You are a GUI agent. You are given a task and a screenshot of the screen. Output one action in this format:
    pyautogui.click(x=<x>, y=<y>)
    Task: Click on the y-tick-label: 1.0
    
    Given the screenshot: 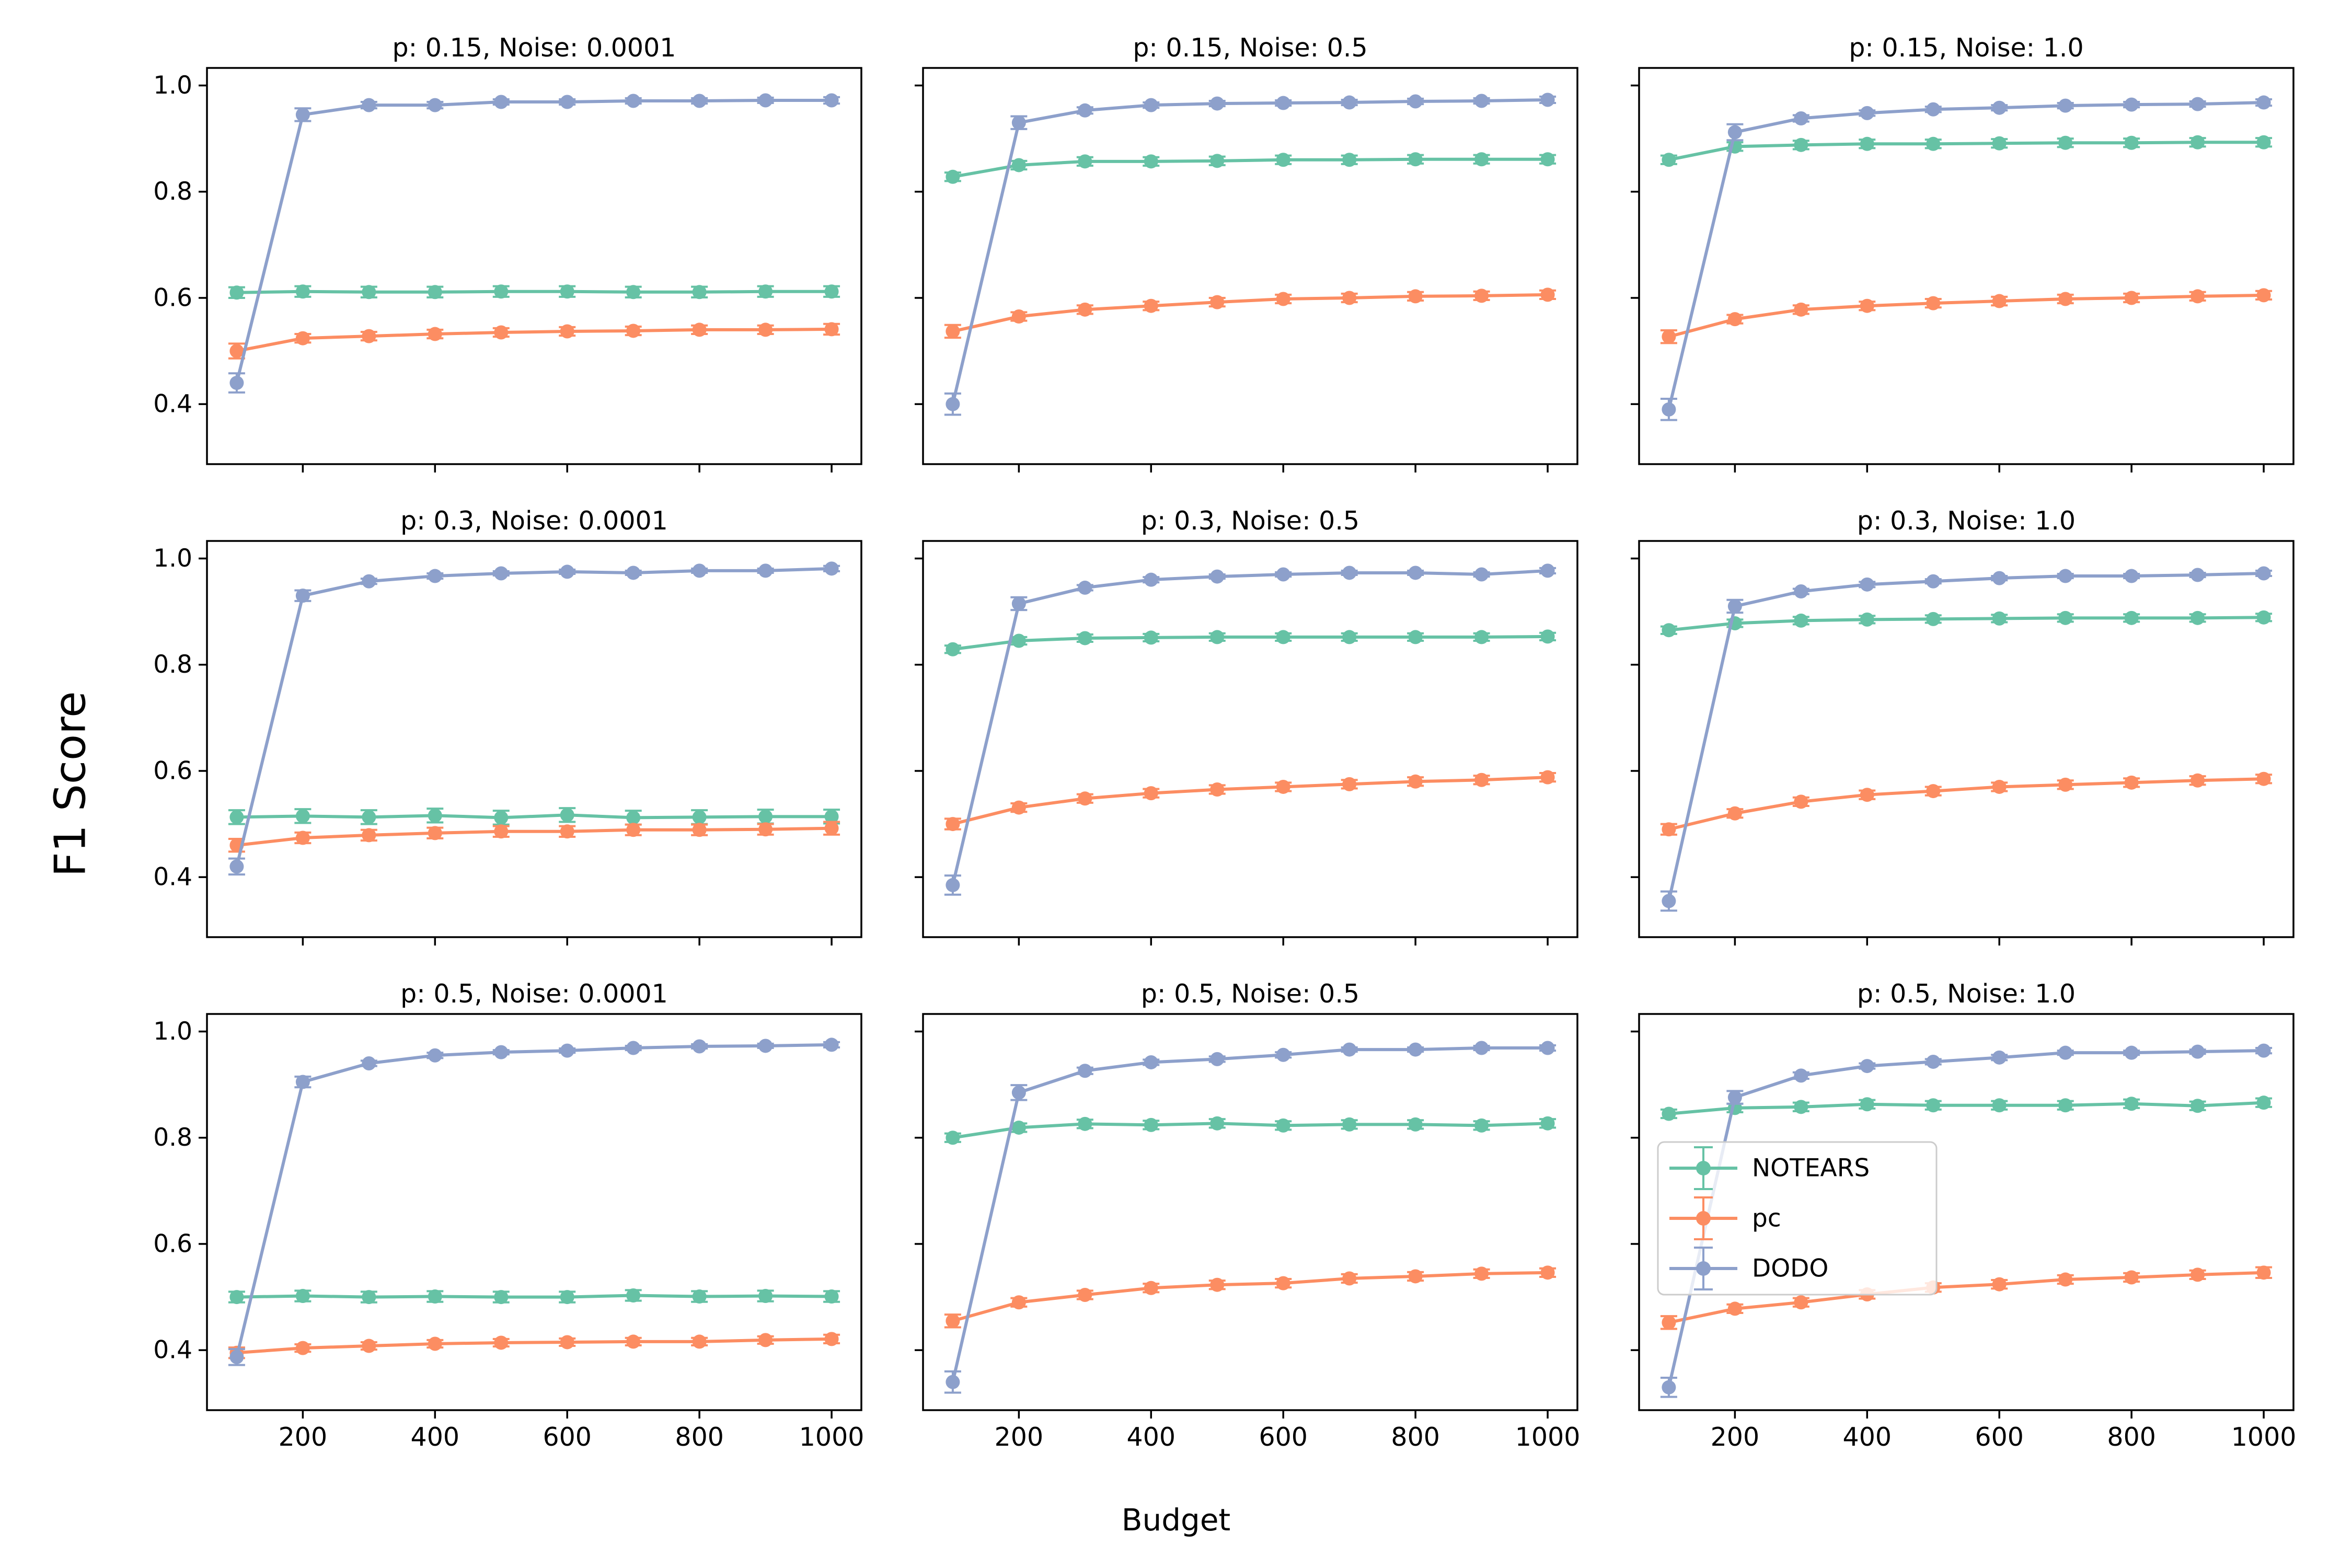 What is the action you would take?
    pyautogui.click(x=172, y=558)
    